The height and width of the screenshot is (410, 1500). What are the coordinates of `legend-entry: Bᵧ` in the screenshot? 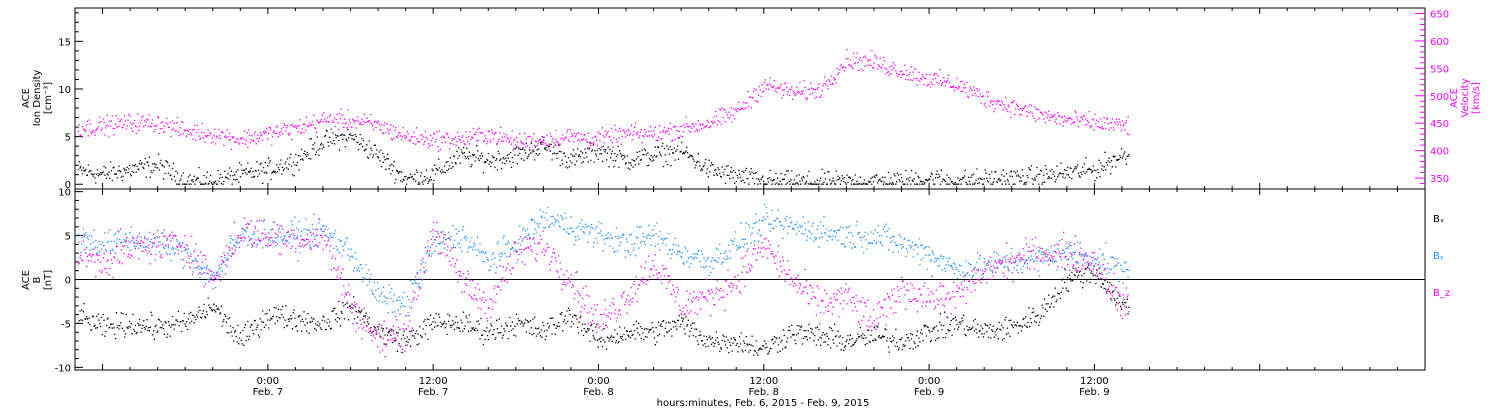 It's located at (1438, 256).